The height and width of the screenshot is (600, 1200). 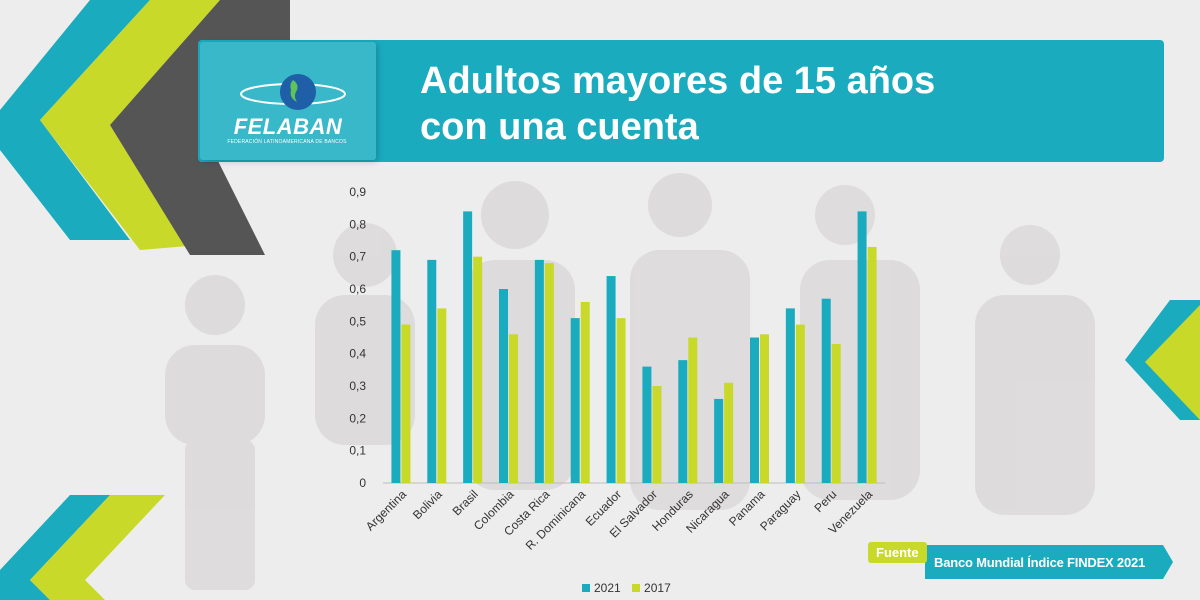 What do you see at coordinates (826, 390) in the screenshot?
I see `bar-2021-peru` at bounding box center [826, 390].